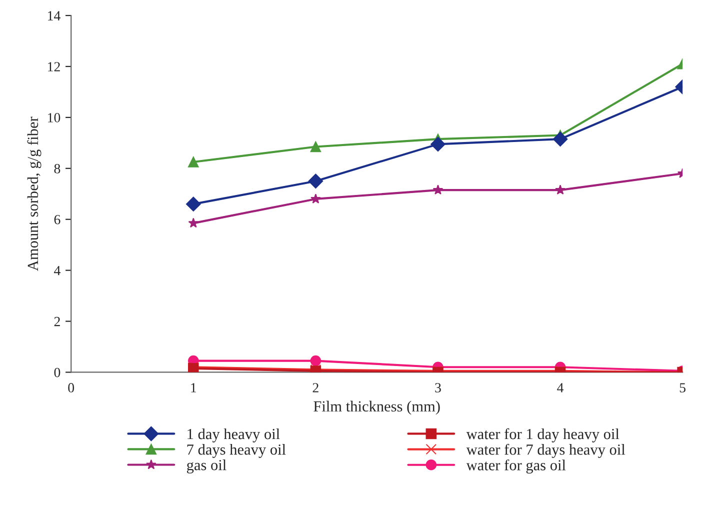  I want to click on y-tick-label: 14, so click(54, 15).